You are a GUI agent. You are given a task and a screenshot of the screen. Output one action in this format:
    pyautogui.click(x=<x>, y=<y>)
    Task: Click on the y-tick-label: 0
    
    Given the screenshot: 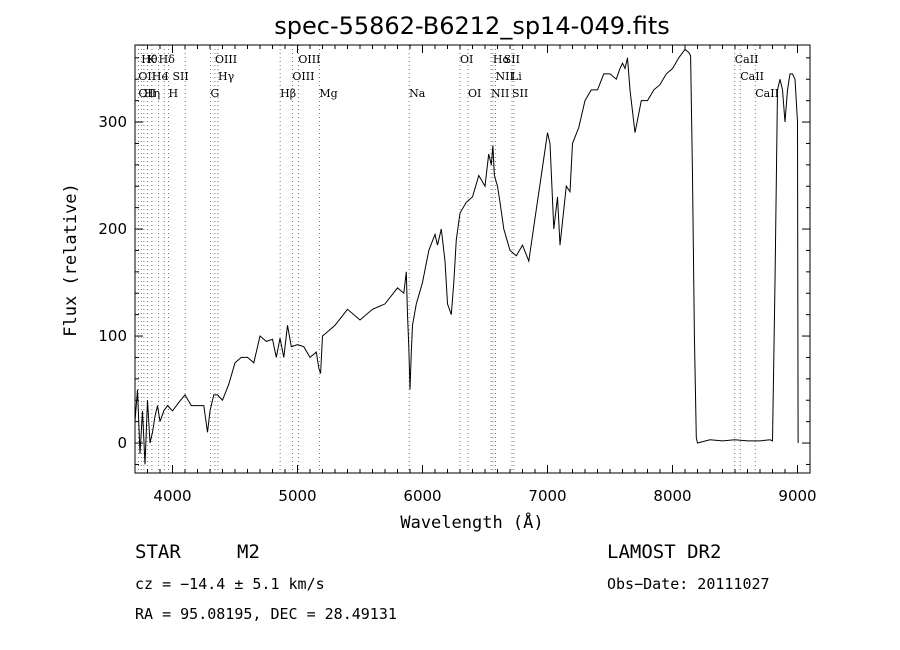 What is the action you would take?
    pyautogui.click(x=122, y=443)
    